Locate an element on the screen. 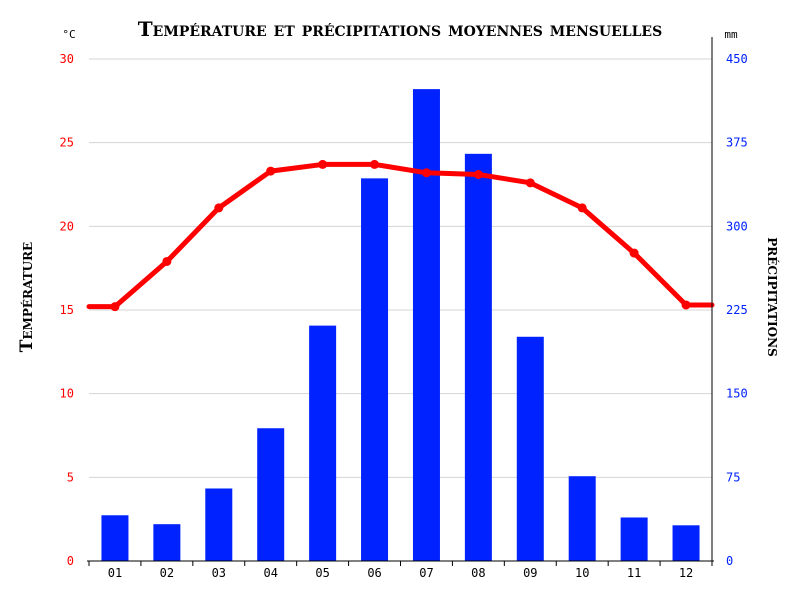 This screenshot has height=600, width=800. x-tick-label: 11 is located at coordinates (634, 573).